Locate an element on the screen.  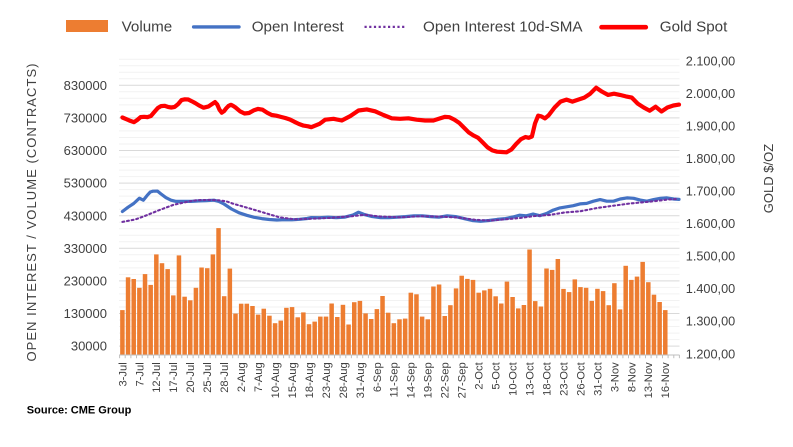
svg-text: 630000 is located at coordinates (85, 150).